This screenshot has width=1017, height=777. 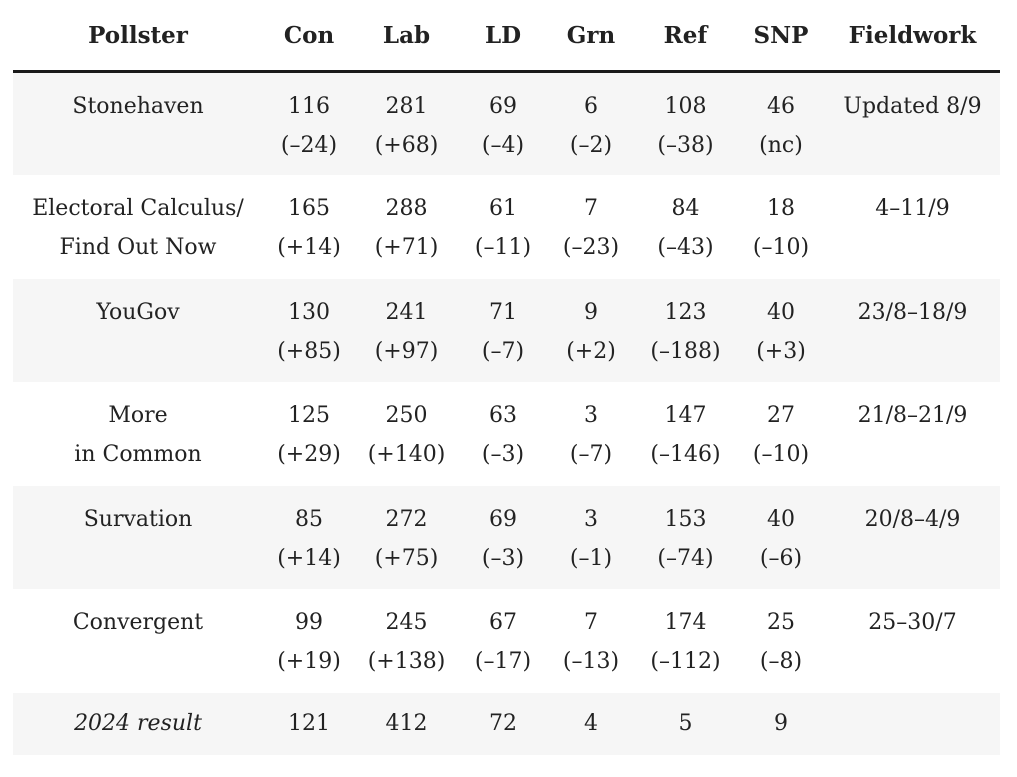 I want to click on seat-count: 9, so click(x=591, y=312).